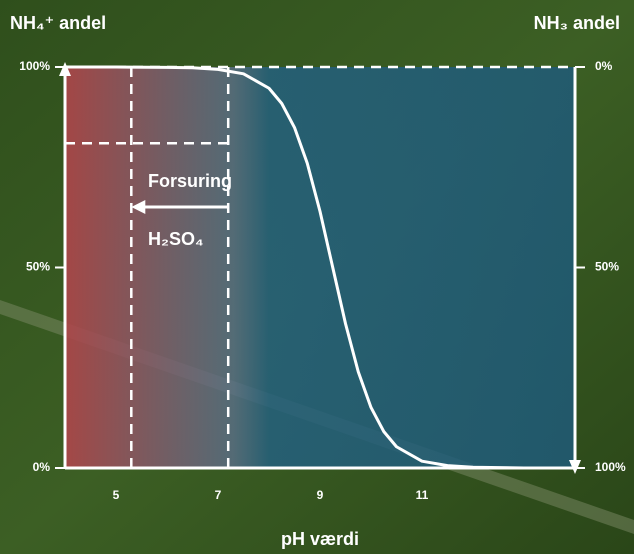 Image resolution: width=634 pixels, height=554 pixels. Describe the element at coordinates (138, 207) in the screenshot. I see `annotation-arrowhead` at that location.